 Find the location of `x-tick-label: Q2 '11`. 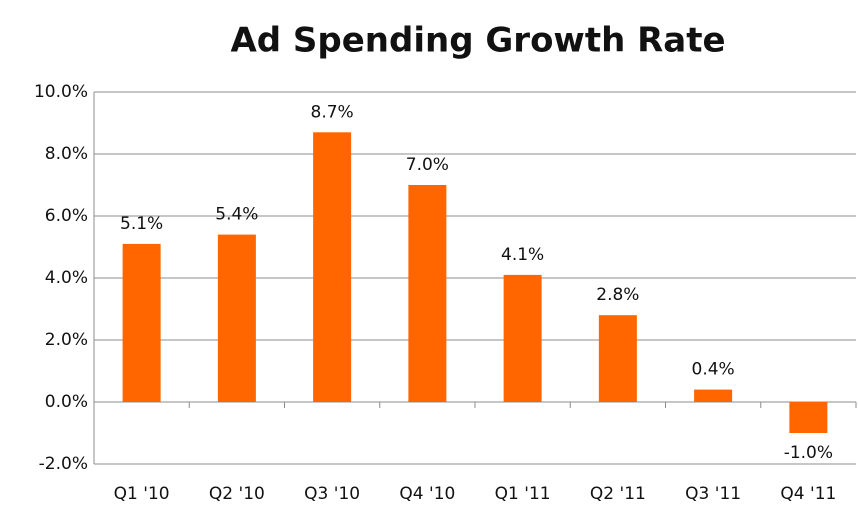

x-tick-label: Q2 '11 is located at coordinates (618, 494).